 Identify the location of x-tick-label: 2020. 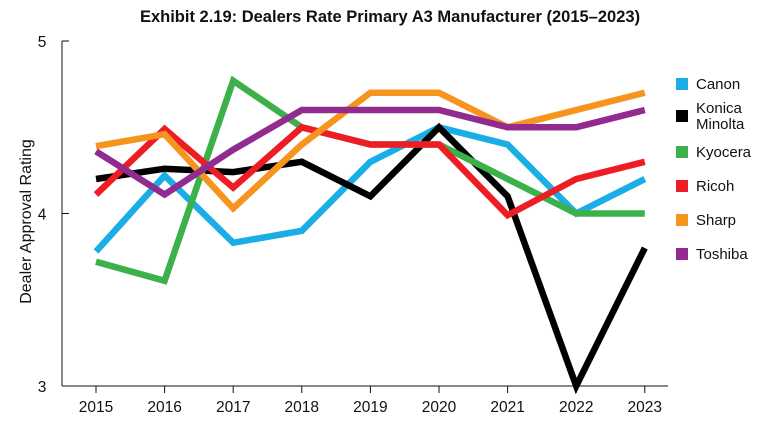
(439, 407).